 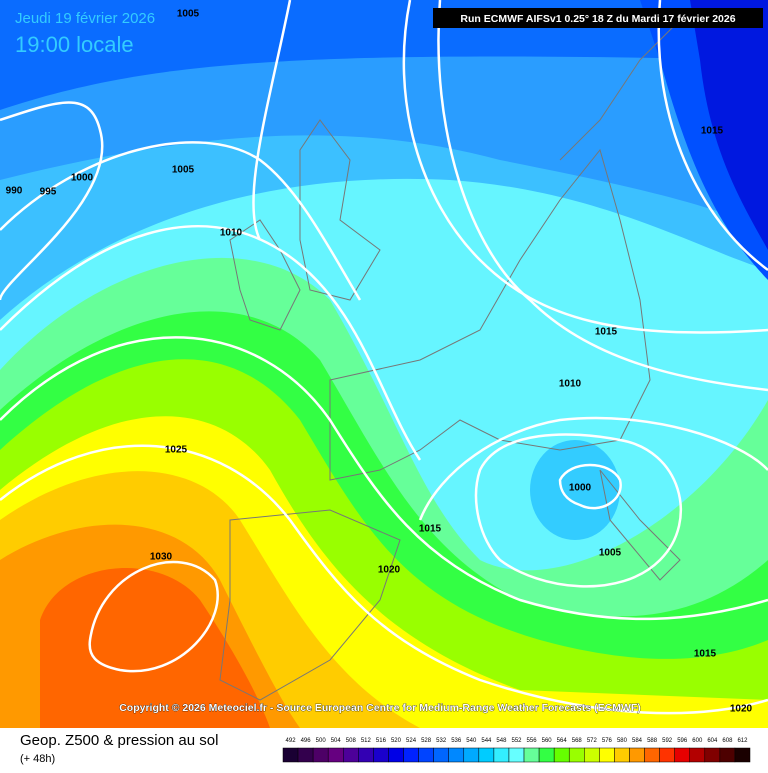 I want to click on scale-label: 508, so click(x=351, y=741).